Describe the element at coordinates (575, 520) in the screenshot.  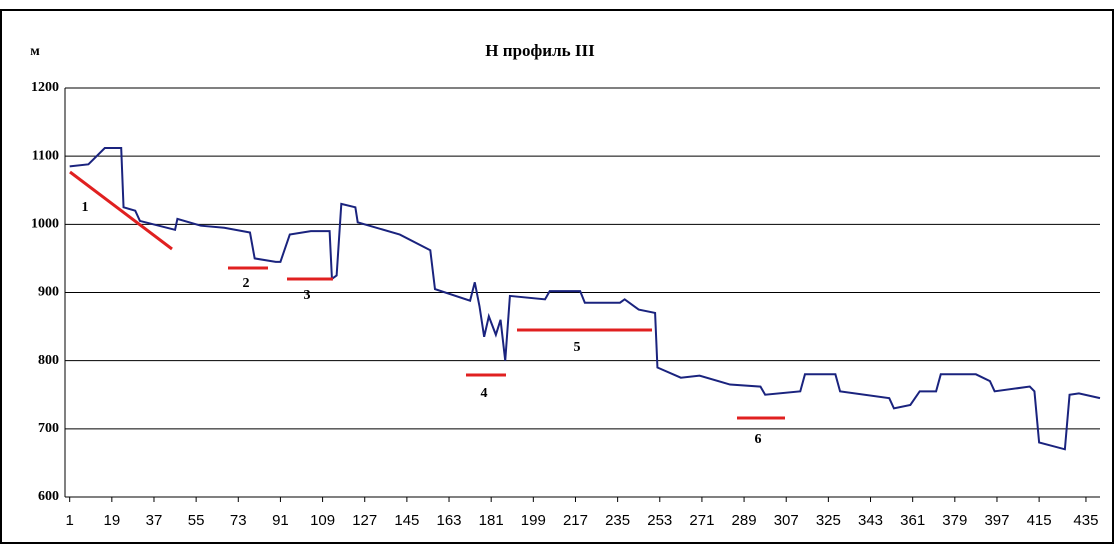
I see `x-tick-label: 217` at that location.